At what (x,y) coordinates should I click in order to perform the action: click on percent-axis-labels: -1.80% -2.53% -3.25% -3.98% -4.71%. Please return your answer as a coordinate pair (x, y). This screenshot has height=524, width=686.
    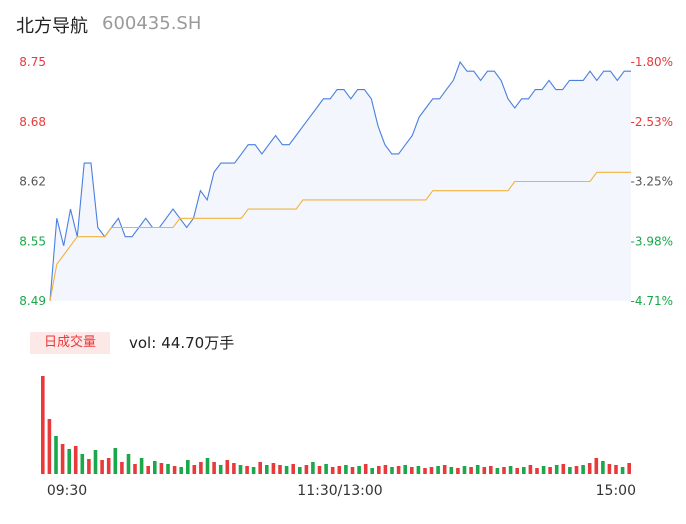
    Looking at the image, I should click on (652, 181).